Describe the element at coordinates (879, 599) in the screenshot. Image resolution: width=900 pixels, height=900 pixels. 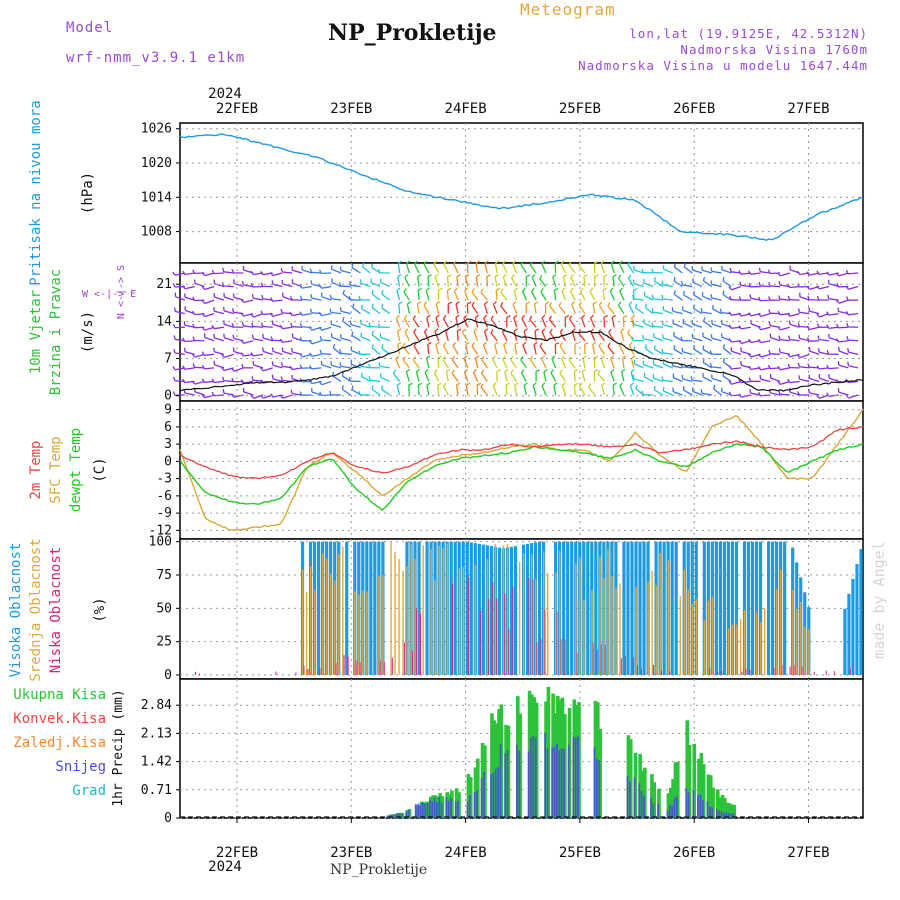
I see `credit-label: made by Angel` at that location.